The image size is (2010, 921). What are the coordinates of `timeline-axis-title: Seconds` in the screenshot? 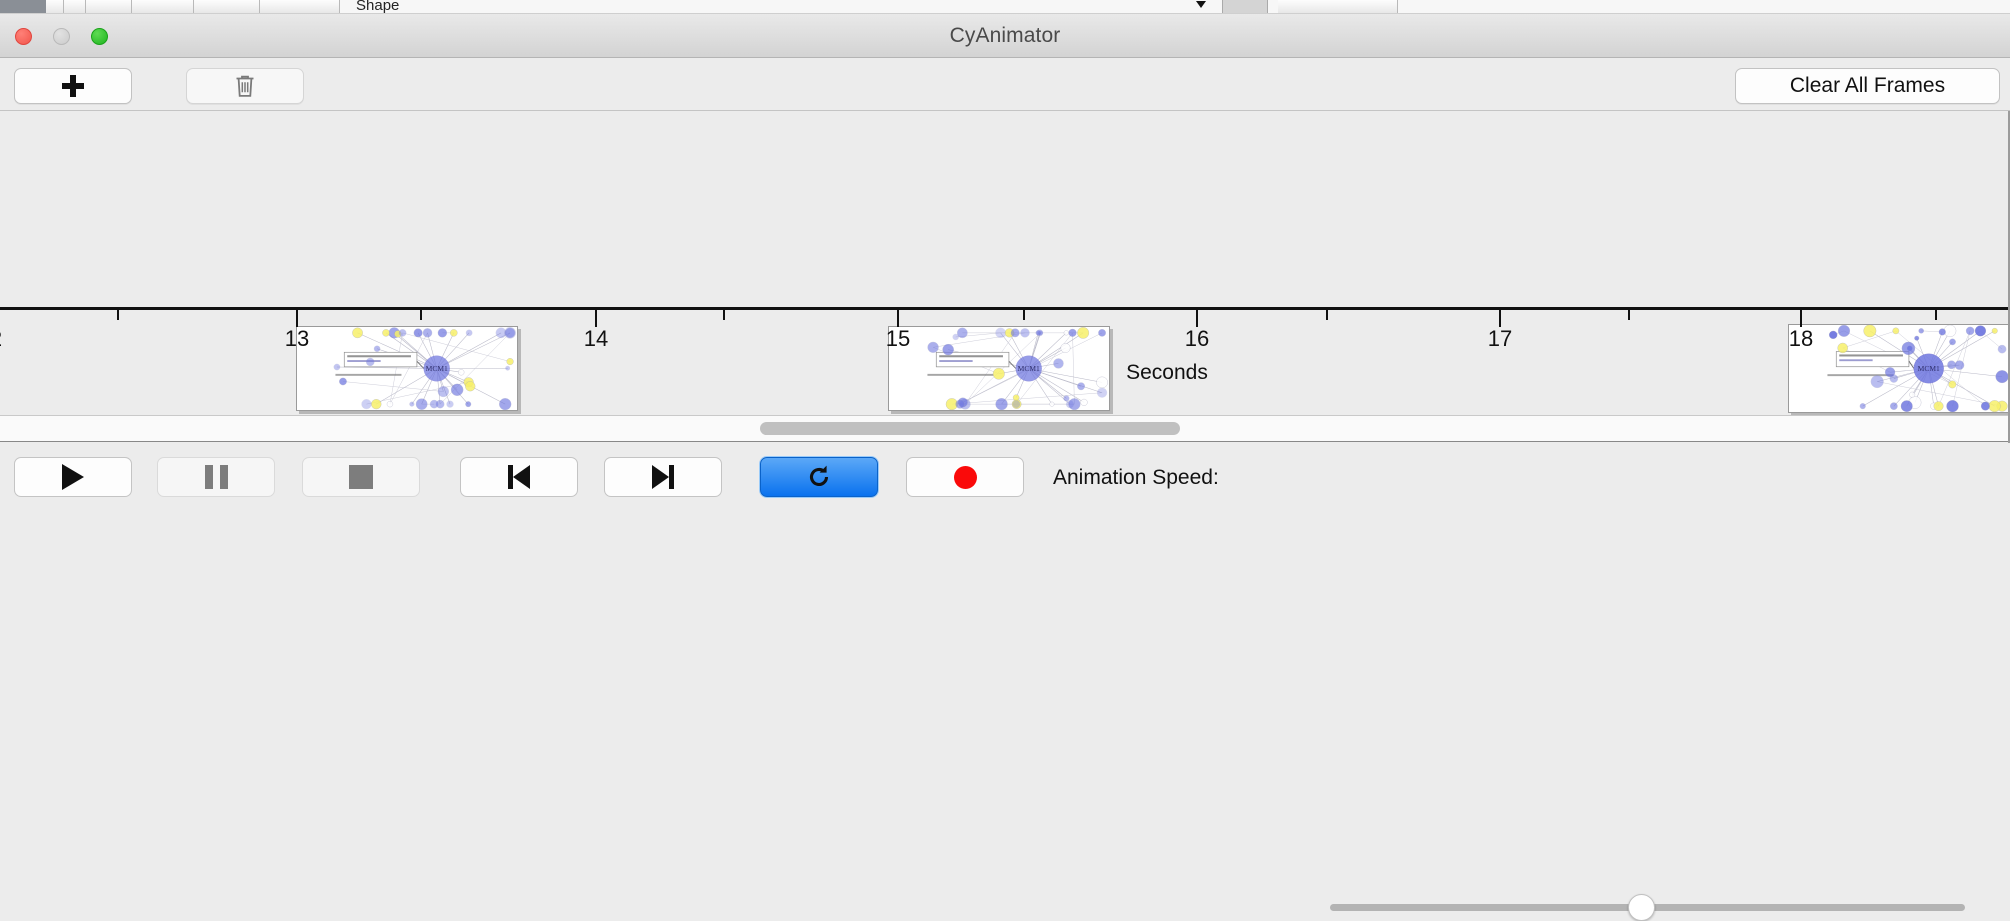 It's located at (1005, 373).